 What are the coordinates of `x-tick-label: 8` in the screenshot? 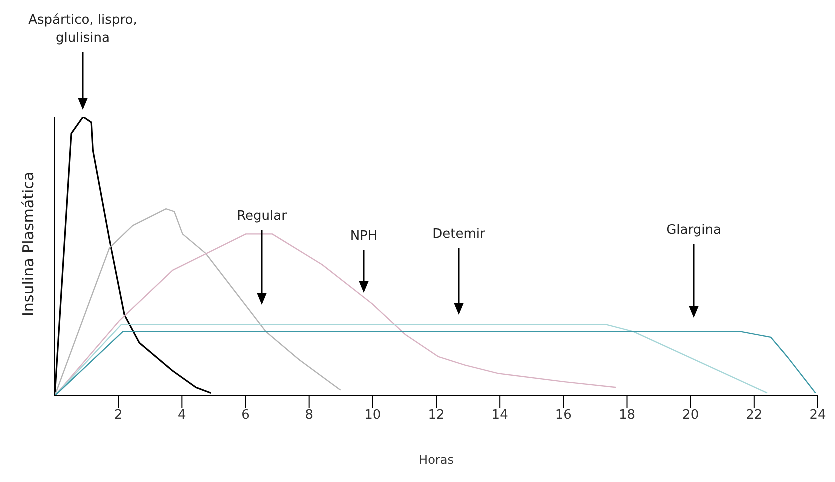 It's located at (309, 416).